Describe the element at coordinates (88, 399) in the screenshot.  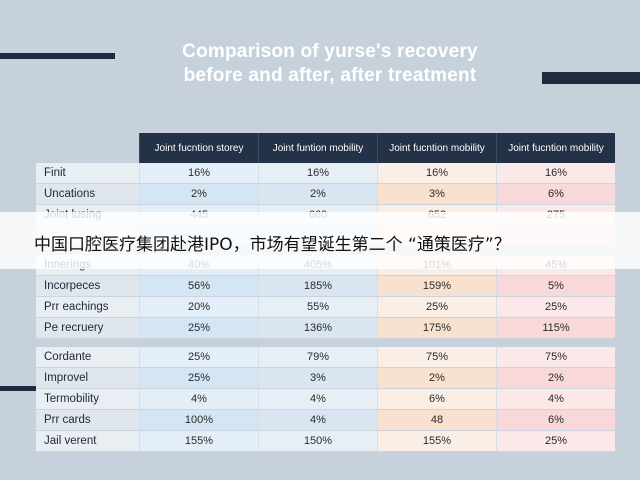
I see `row-label: Termobility` at that location.